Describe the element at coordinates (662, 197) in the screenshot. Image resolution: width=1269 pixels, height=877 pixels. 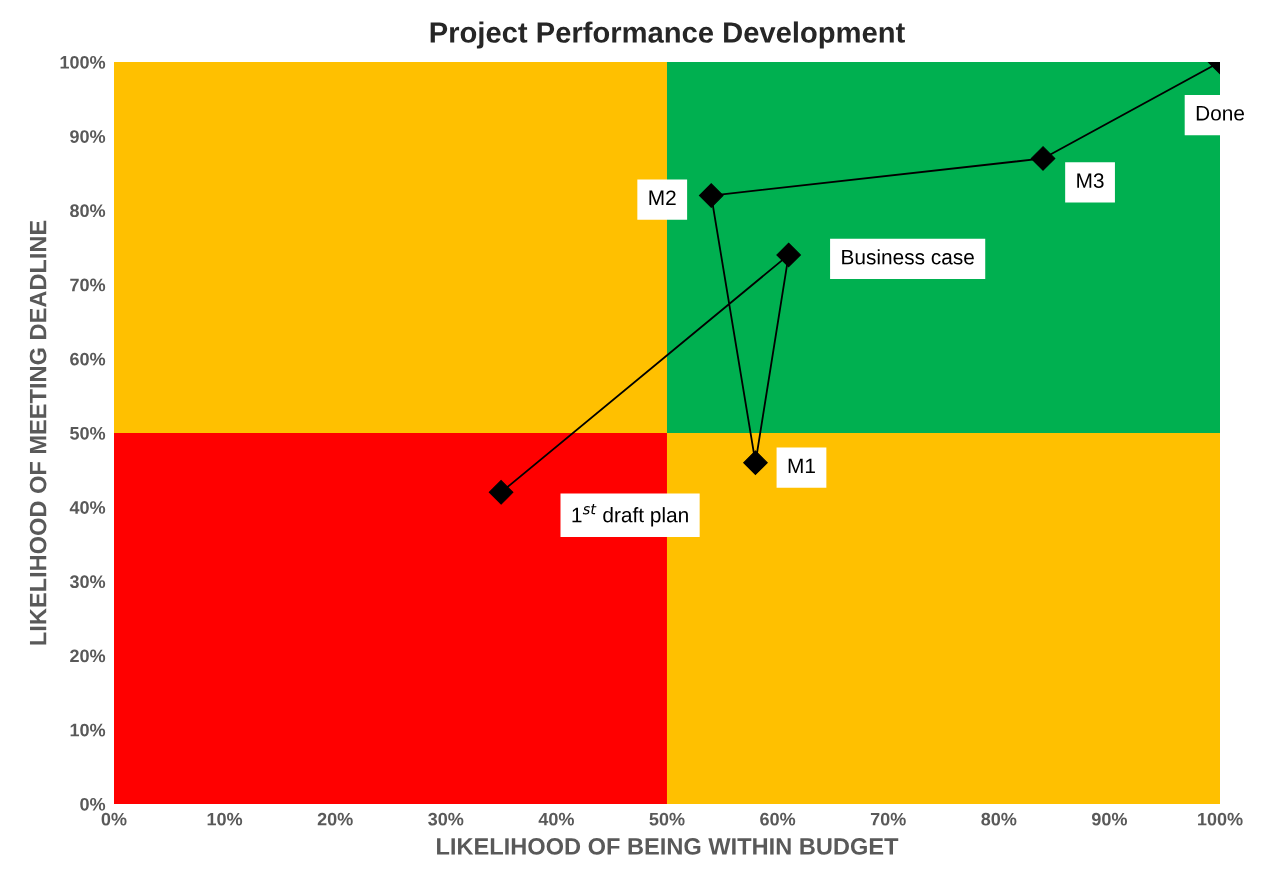
I see `annotation: M2` at that location.